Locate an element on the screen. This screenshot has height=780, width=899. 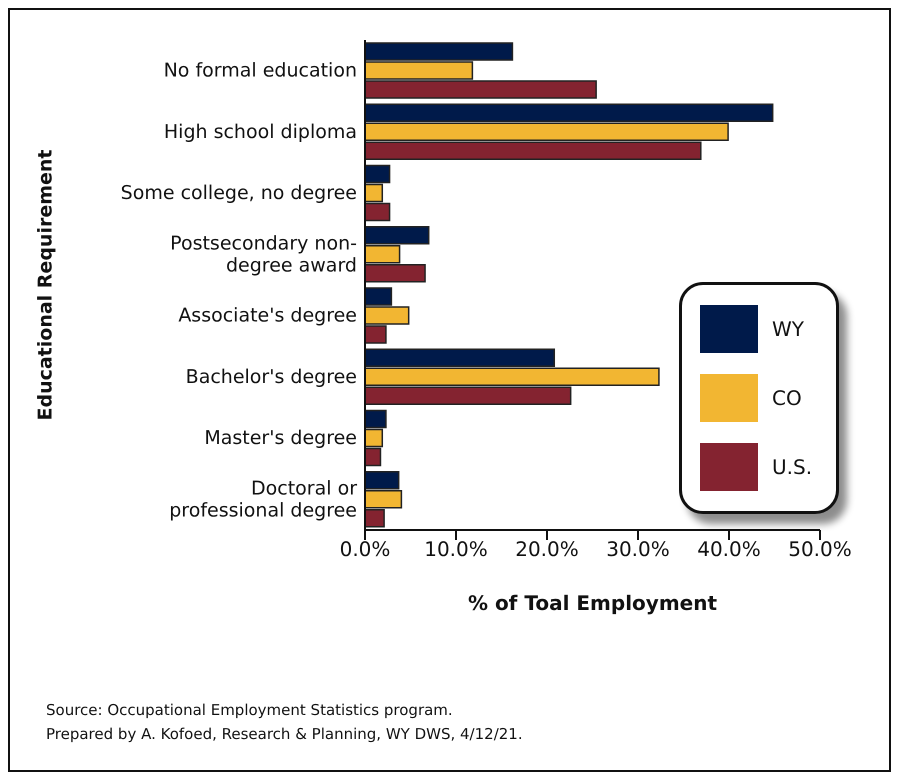
legend-label: CO is located at coordinates (787, 398).